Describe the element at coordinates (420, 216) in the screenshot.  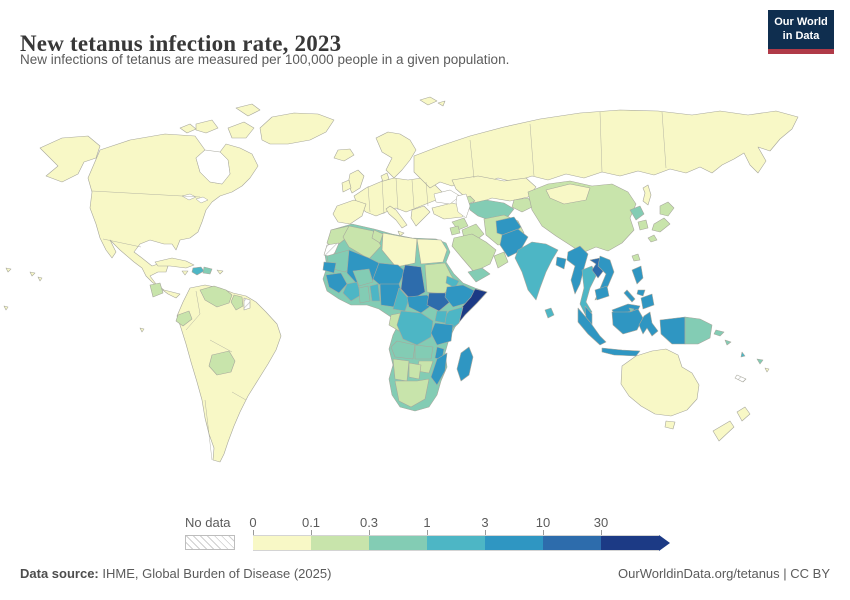
I see `region-balkans-greece` at that location.